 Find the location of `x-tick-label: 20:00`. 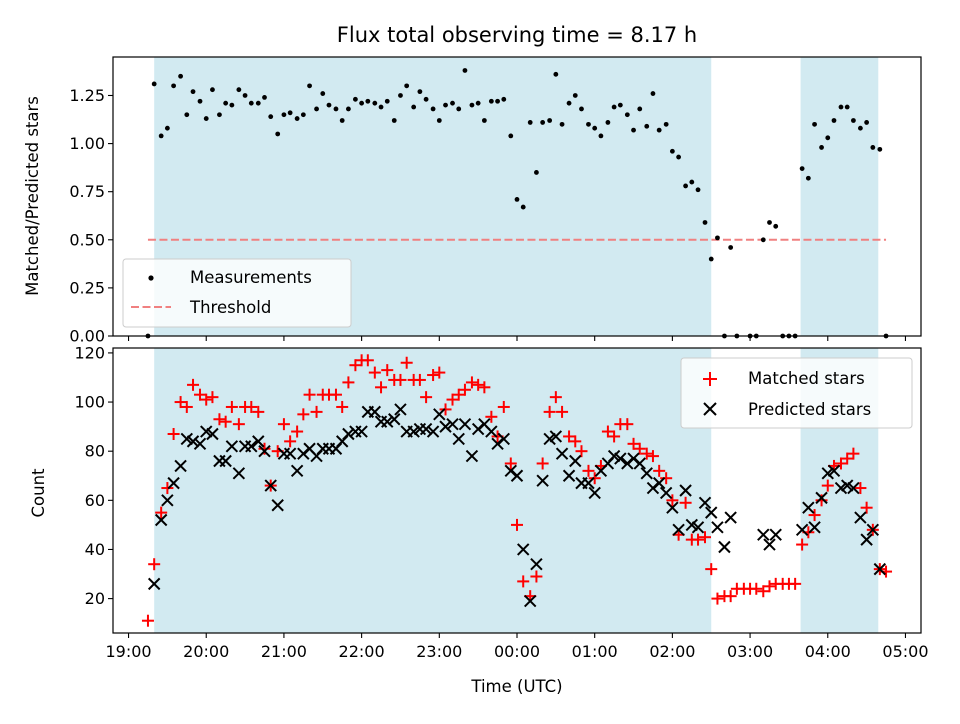

x-tick-label: 20:00 is located at coordinates (206, 651).